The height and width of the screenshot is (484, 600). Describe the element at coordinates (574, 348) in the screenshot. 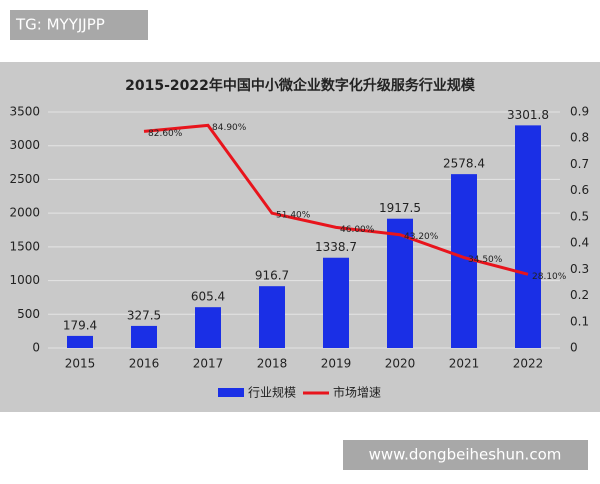

I see `y2-tick-label: 0` at that location.